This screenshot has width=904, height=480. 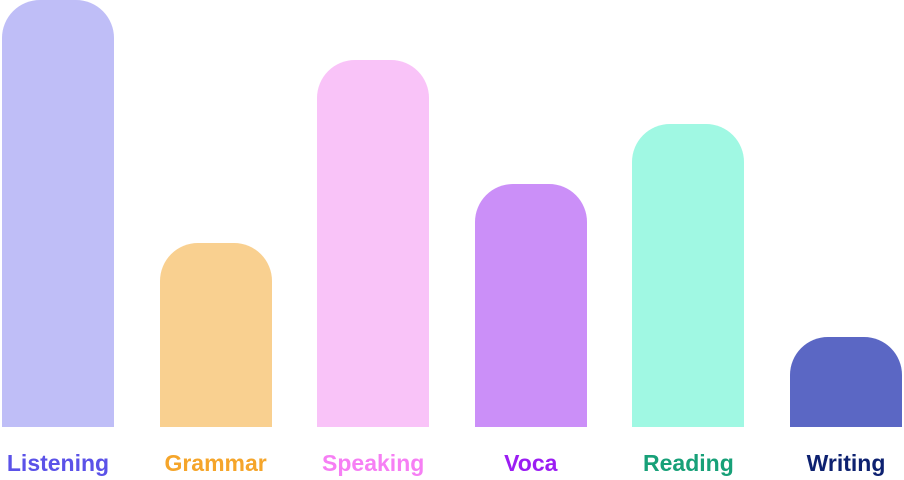 What do you see at coordinates (846, 382) in the screenshot?
I see `bar-writing` at bounding box center [846, 382].